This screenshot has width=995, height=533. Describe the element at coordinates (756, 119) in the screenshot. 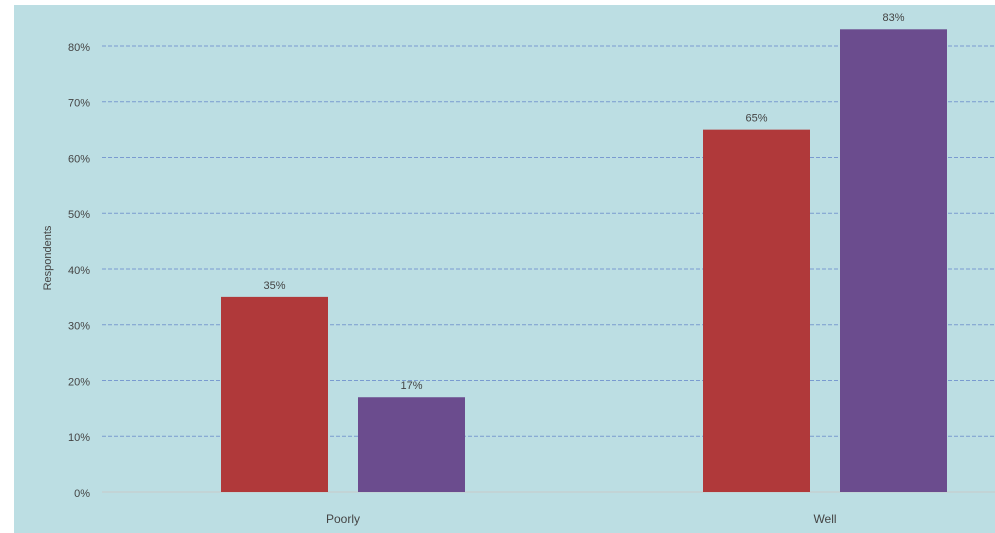

I see `value-label: 65%` at that location.